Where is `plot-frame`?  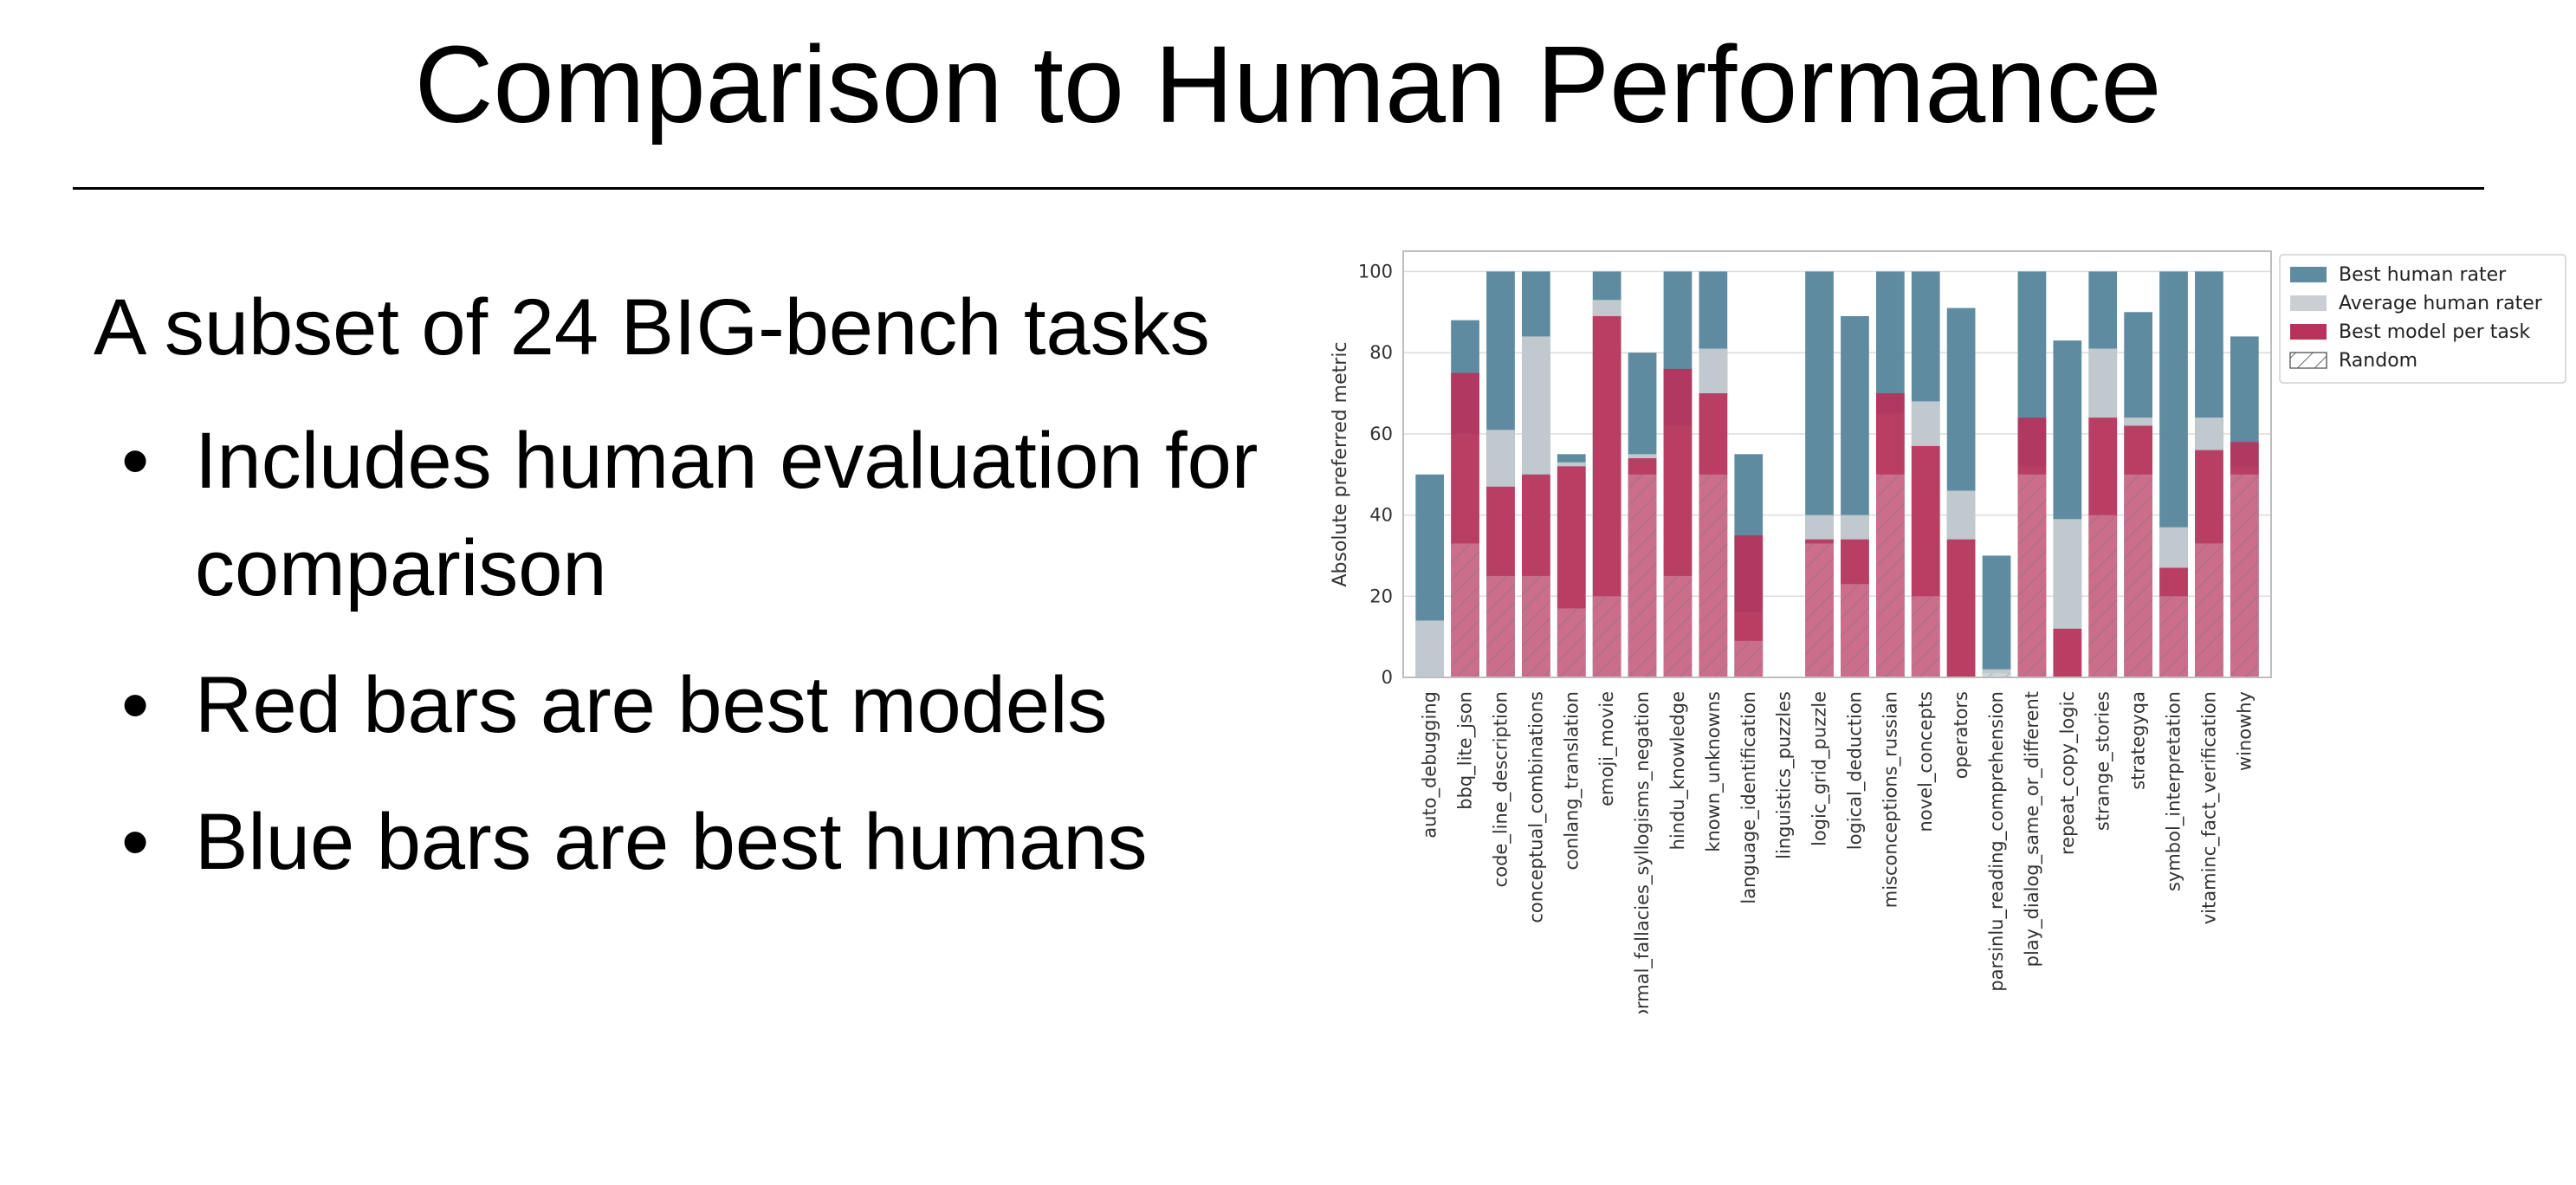 plot-frame is located at coordinates (1837, 464).